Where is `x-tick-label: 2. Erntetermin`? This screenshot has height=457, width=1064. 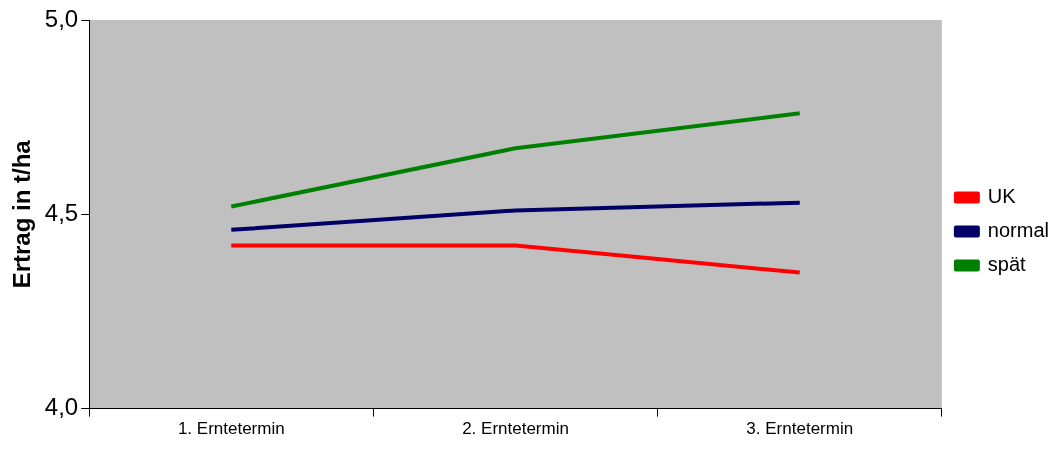
x-tick-label: 2. Erntetermin is located at coordinates (515, 429).